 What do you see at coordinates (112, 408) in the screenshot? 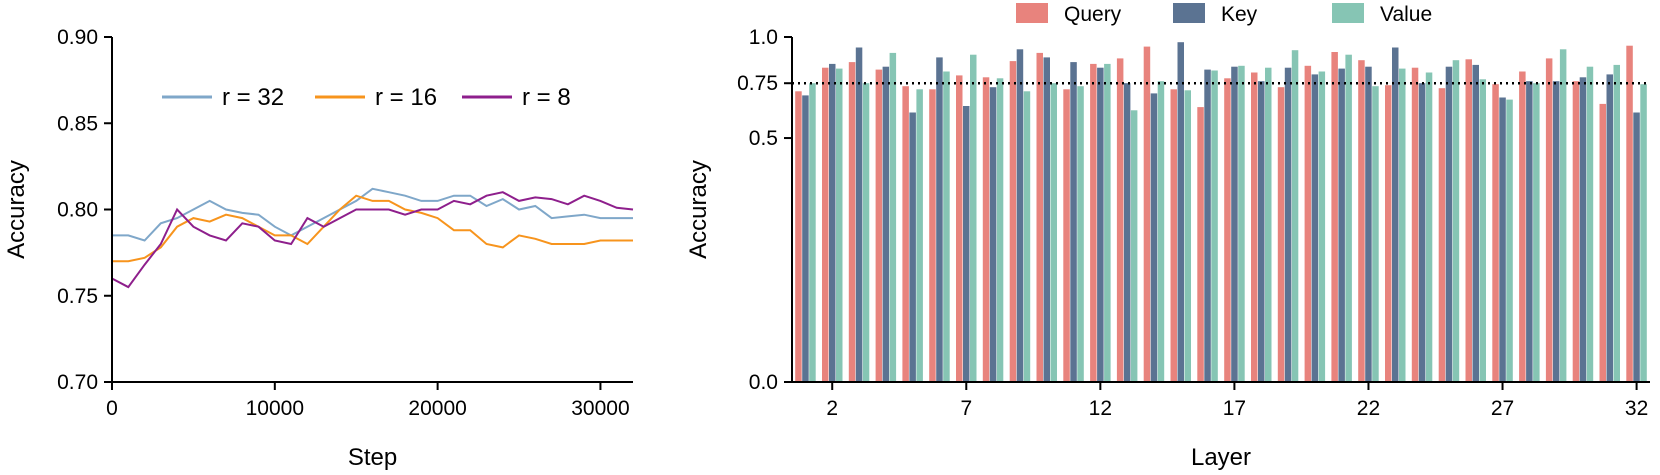
I see `x-tick-label-left: 0` at bounding box center [112, 408].